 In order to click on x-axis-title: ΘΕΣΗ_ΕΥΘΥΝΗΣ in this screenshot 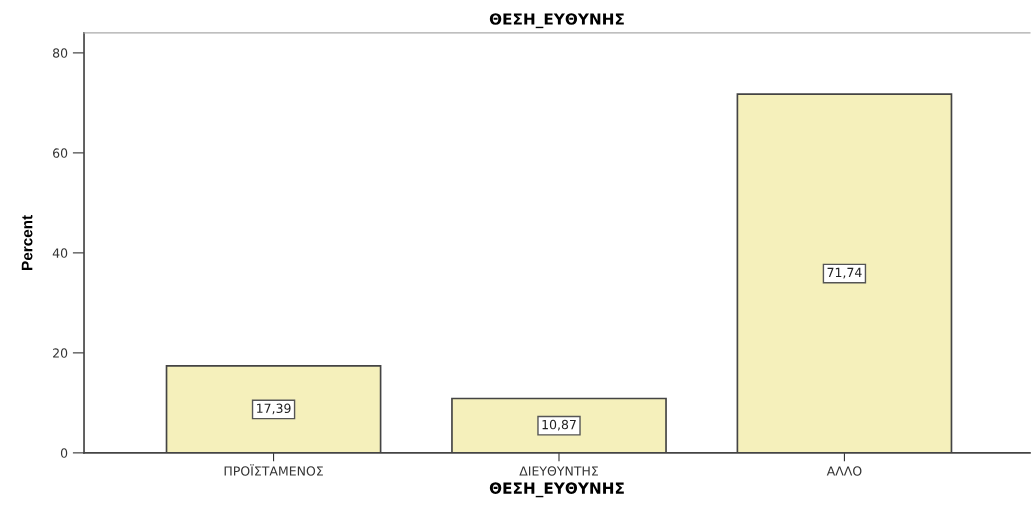, I will do `click(556, 490)`.